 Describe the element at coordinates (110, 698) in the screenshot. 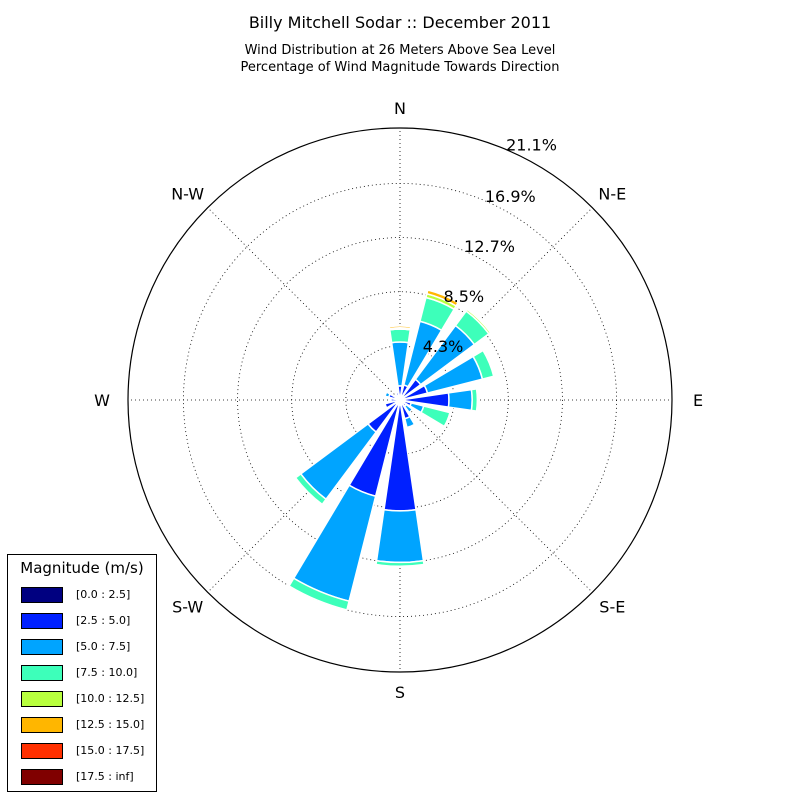

I see `legend-label: [10.0 : 12.5]` at that location.